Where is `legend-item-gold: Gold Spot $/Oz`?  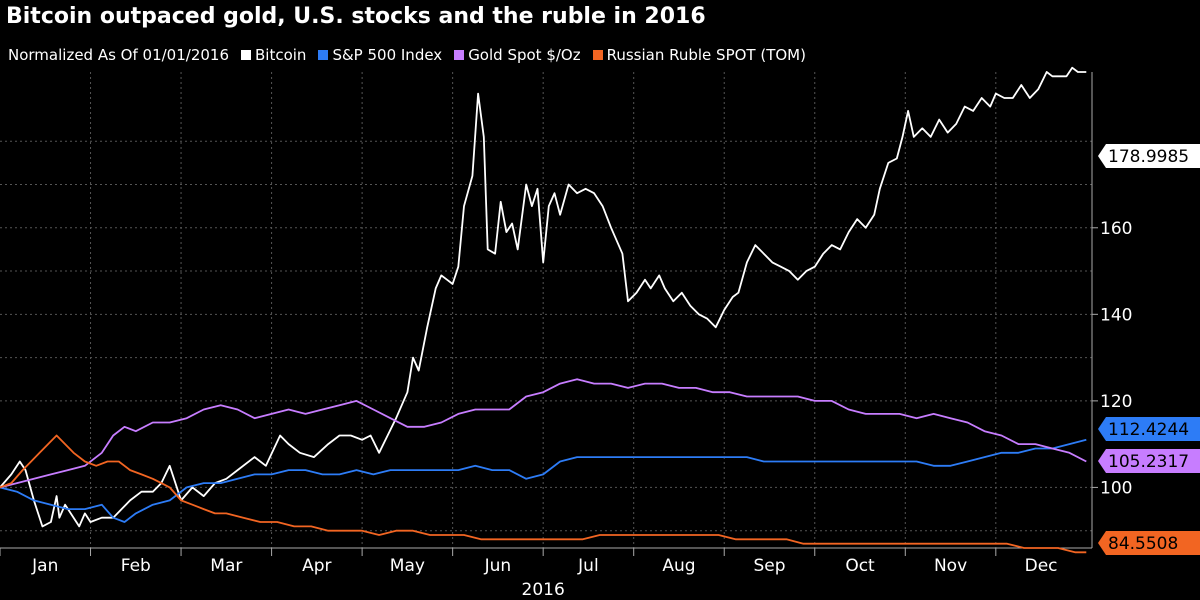
legend-item-gold: Gold Spot $/Oz is located at coordinates (517, 55).